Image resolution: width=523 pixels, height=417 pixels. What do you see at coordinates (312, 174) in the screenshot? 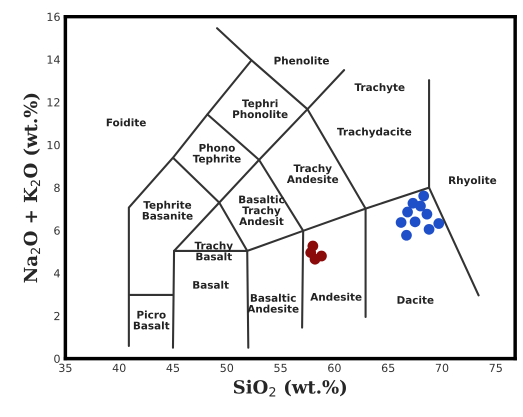
I see `annotation: Trachy Andesite` at bounding box center [312, 174].